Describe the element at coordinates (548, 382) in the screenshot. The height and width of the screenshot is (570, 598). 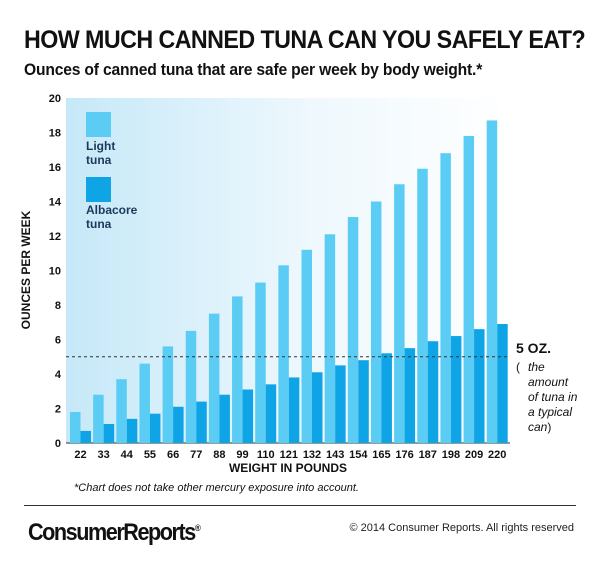
I see `note-line: amount` at that location.